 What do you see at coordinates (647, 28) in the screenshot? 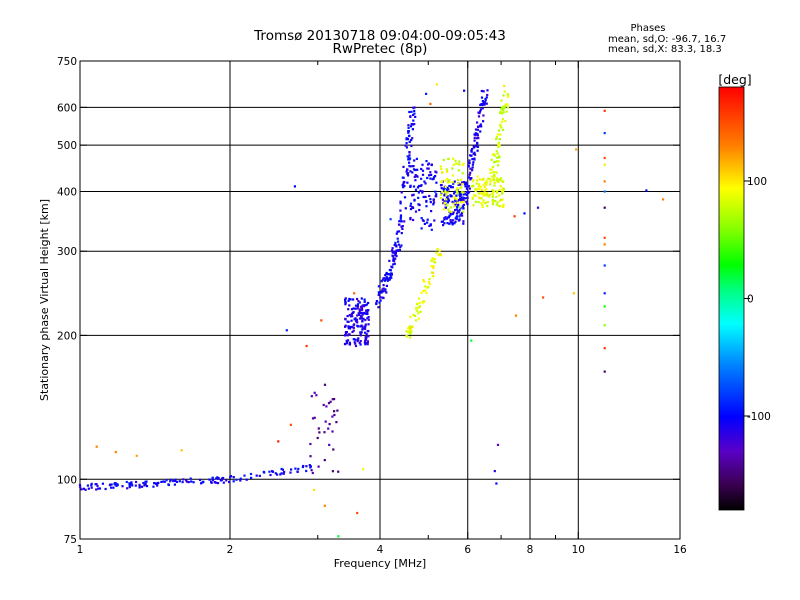
I see `stats-heading: Phases` at bounding box center [647, 28].